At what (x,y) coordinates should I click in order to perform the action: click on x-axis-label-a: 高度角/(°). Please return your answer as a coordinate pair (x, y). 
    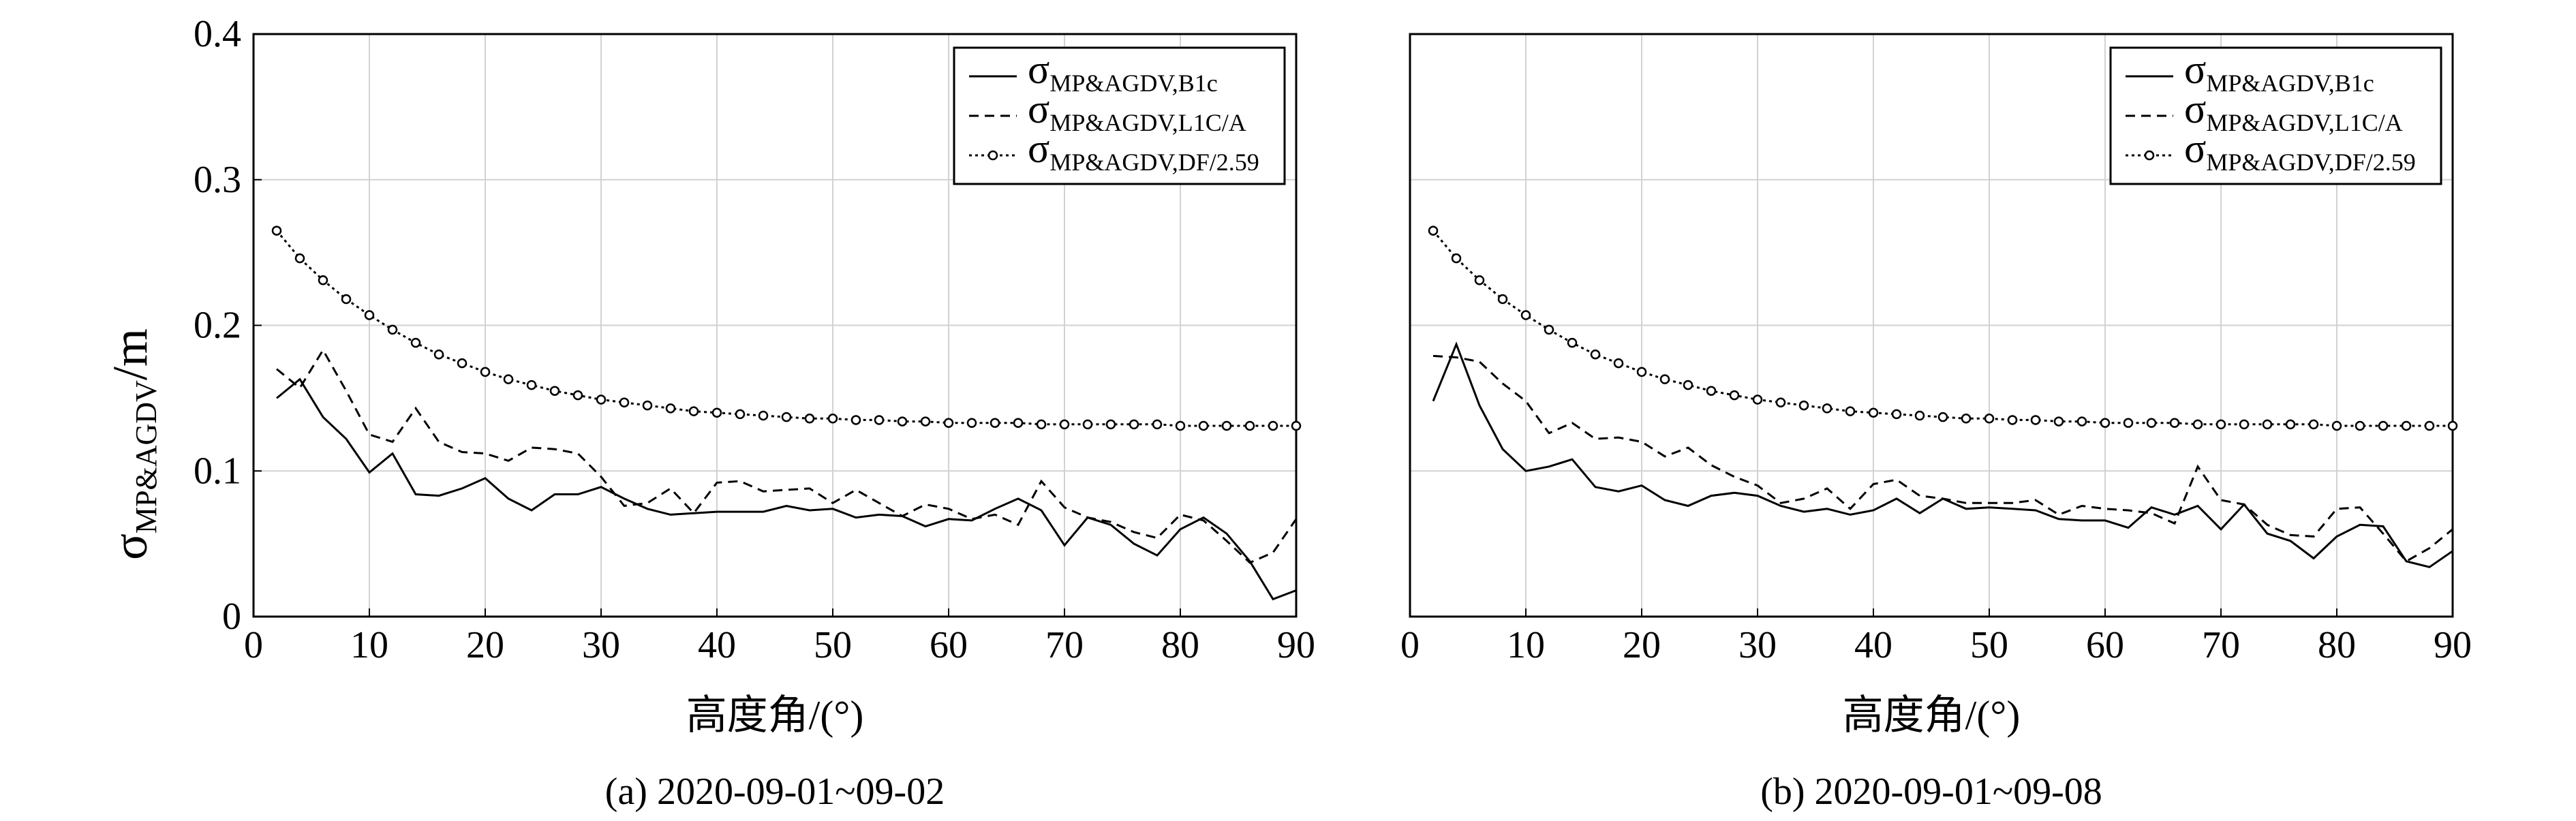
    Looking at the image, I should click on (775, 716).